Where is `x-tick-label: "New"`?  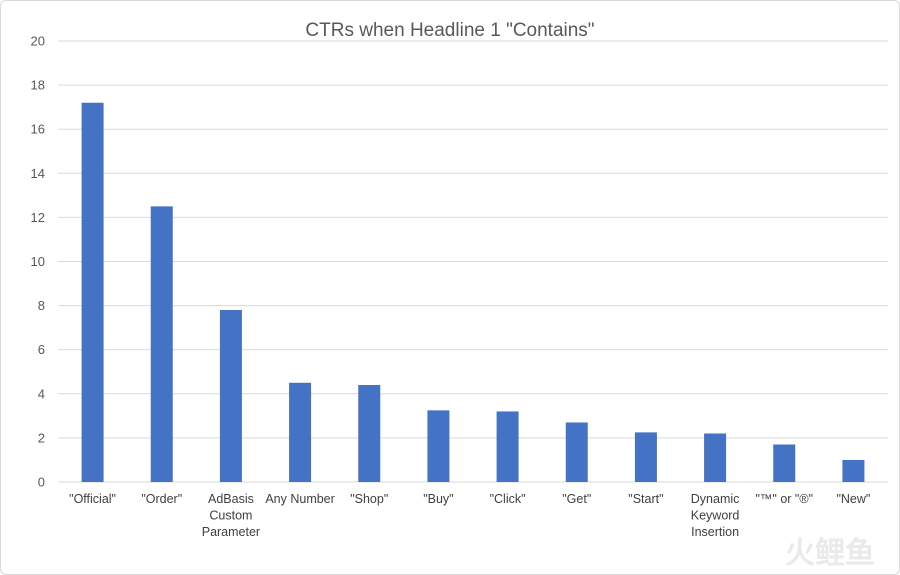 x-tick-label: "New" is located at coordinates (853, 499).